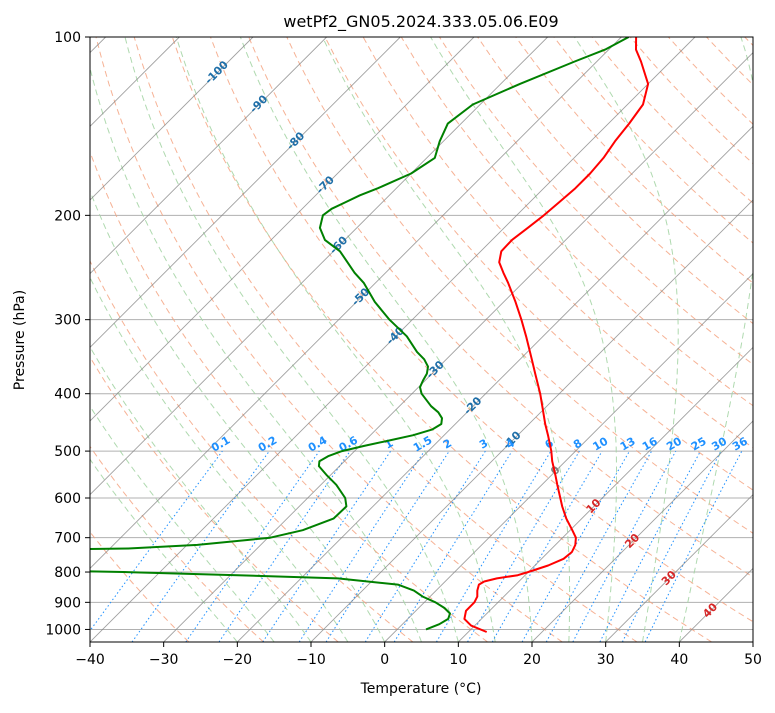 Image resolution: width=775 pixels, height=713 pixels. What do you see at coordinates (532, 660) in the screenshot?
I see `x-tick-label: 20` at bounding box center [532, 660].